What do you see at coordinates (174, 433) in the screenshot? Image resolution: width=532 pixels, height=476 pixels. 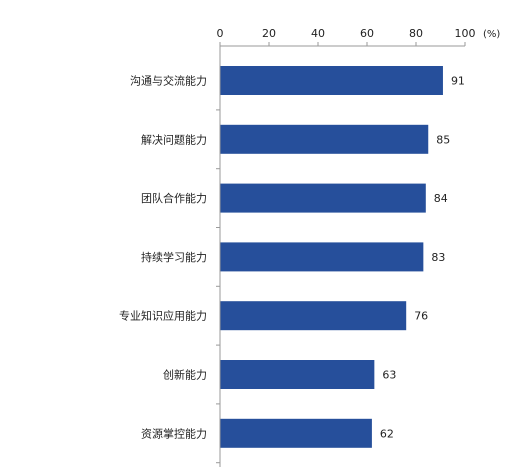 I see `category-label: 资源掌控能力` at bounding box center [174, 433].